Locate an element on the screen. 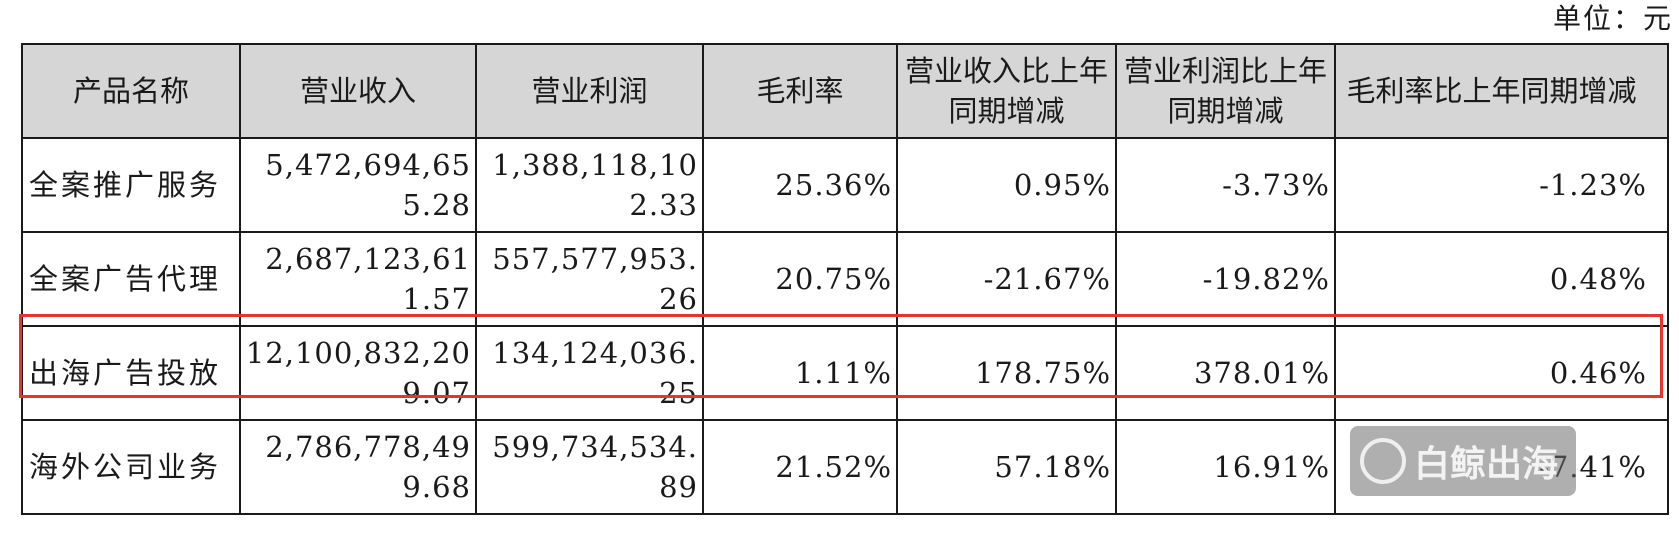 The height and width of the screenshot is (543, 1679). unit-label: 单位：元 is located at coordinates (1612, 18).